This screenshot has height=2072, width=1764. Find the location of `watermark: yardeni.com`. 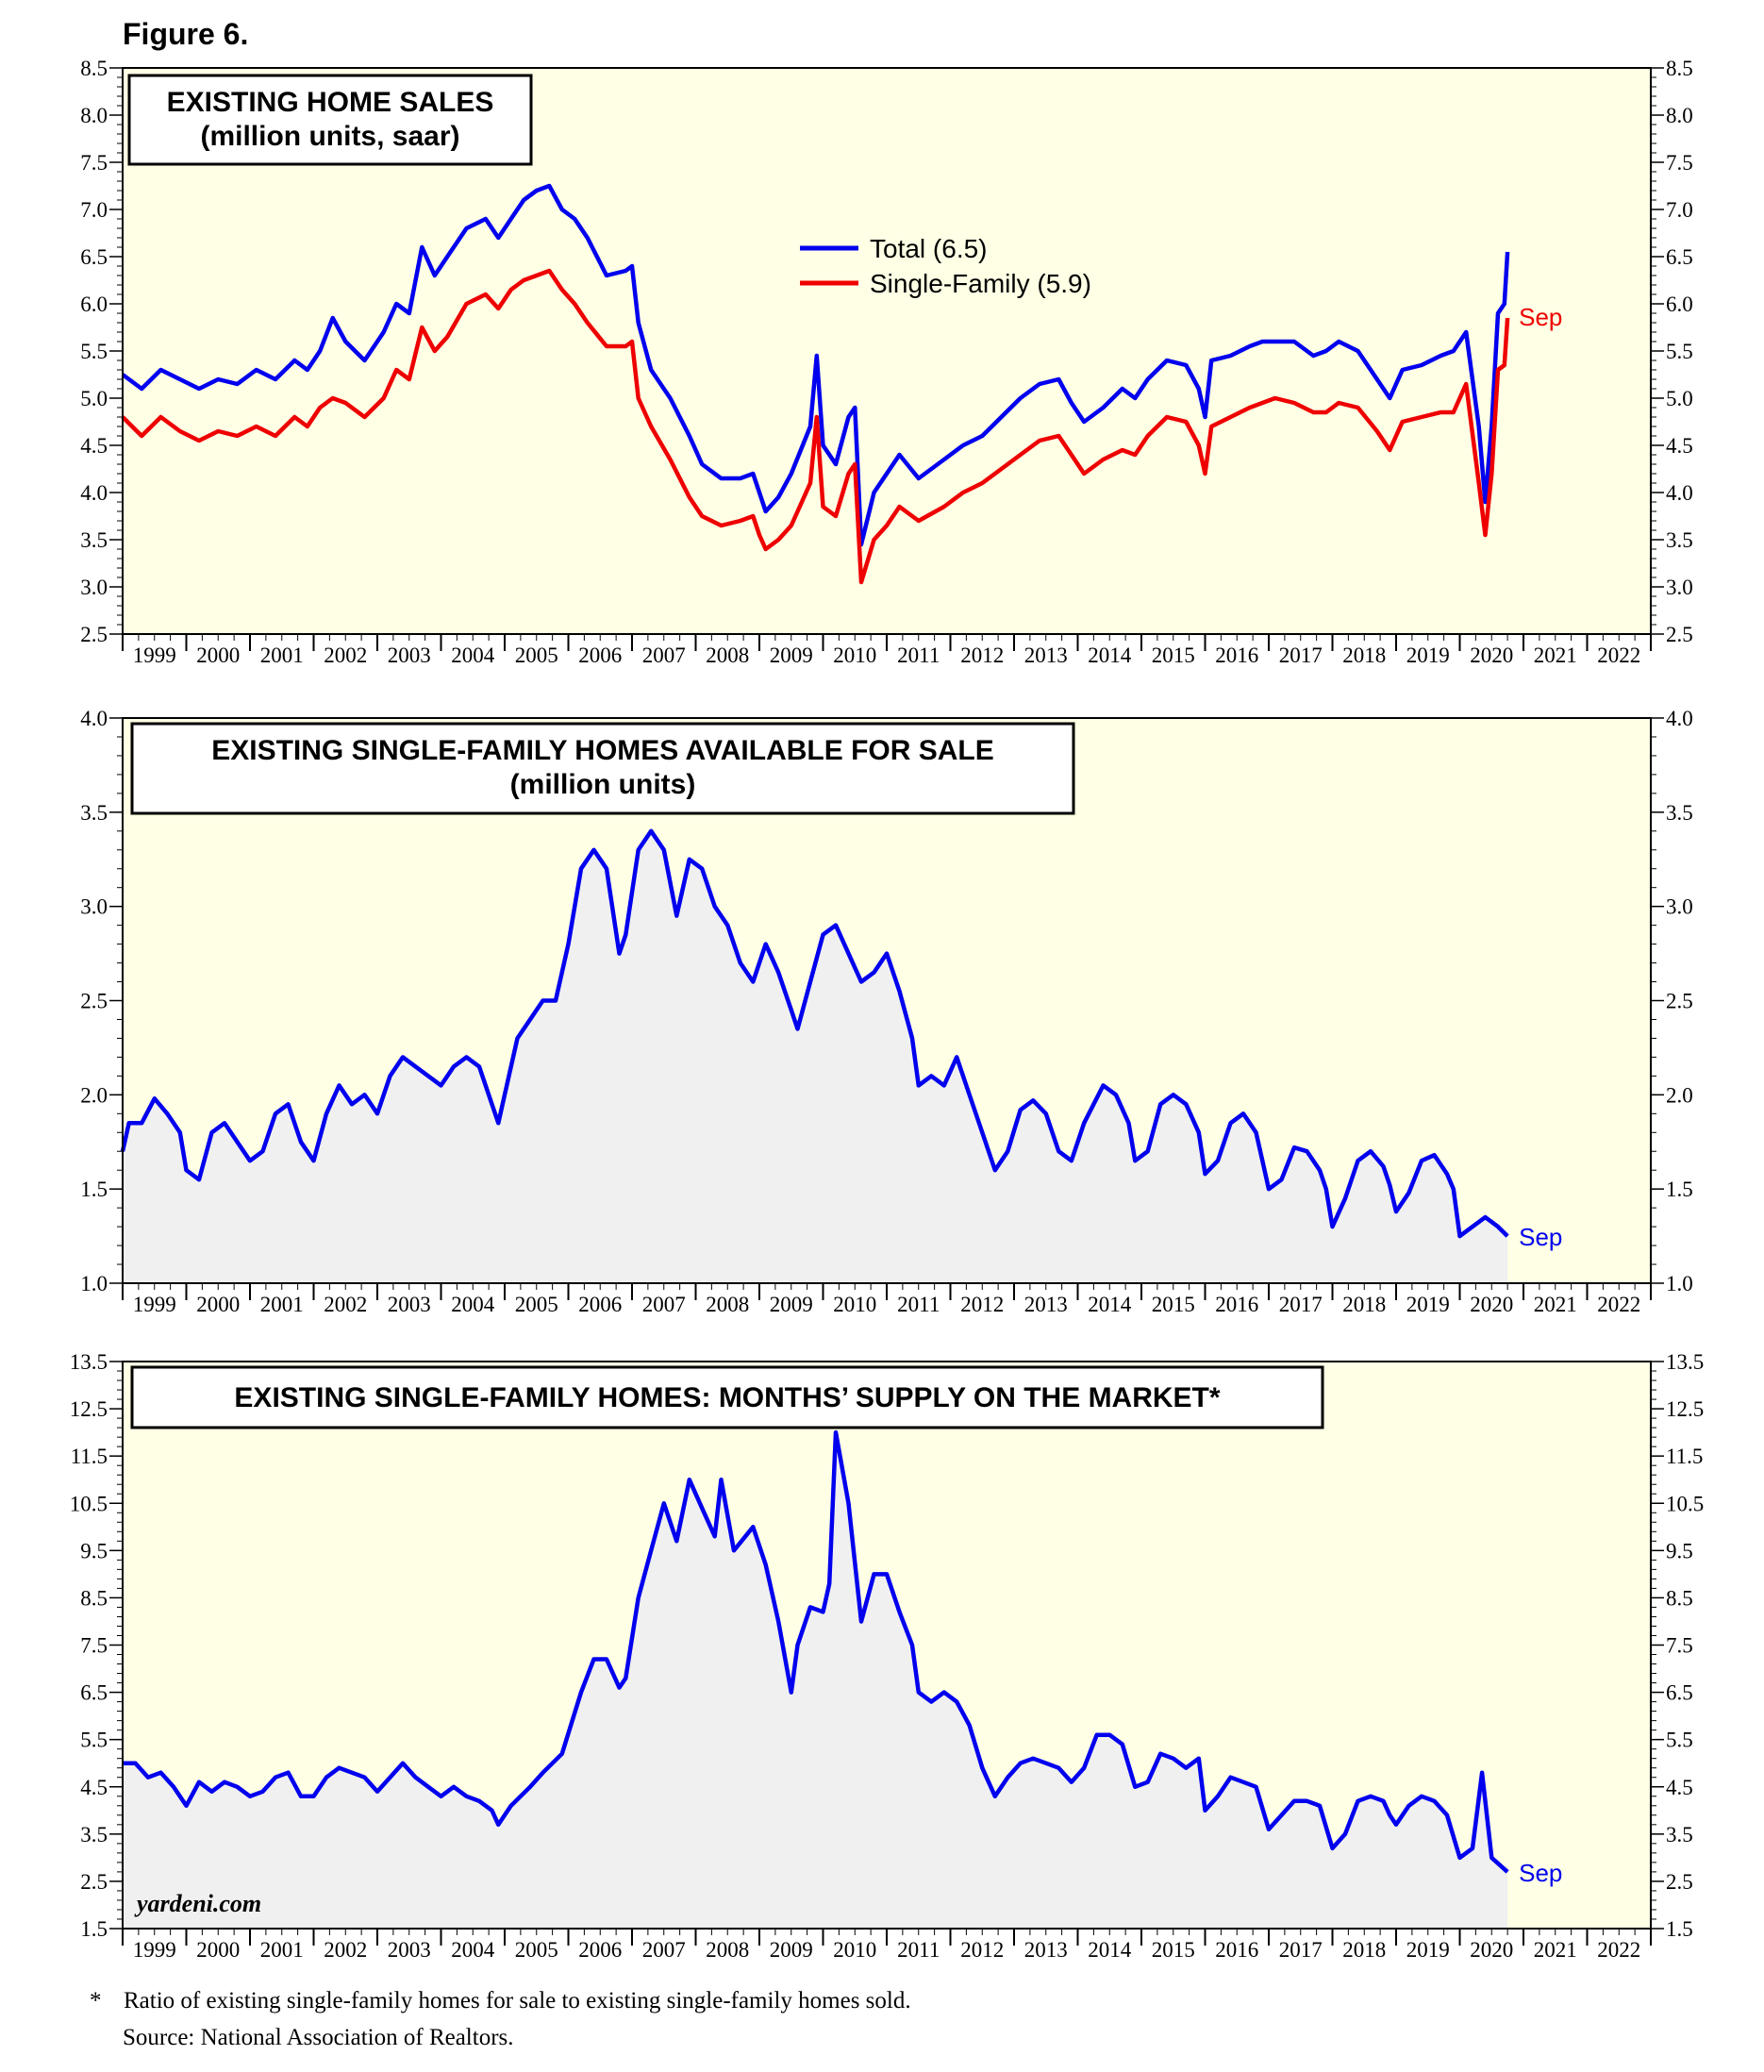

watermark: yardeni.com is located at coordinates (198, 1903).